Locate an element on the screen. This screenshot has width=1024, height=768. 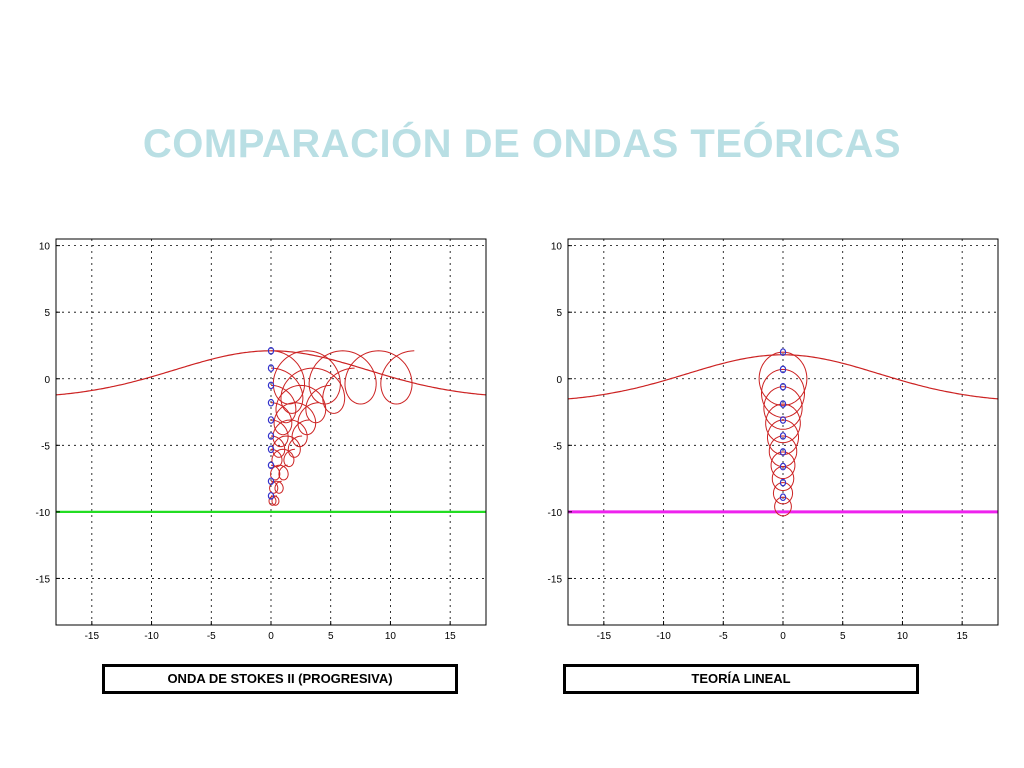
slide-title: COMPARACIÓN DE ONDAS TEÓRICAS is located at coordinates (522, 144).